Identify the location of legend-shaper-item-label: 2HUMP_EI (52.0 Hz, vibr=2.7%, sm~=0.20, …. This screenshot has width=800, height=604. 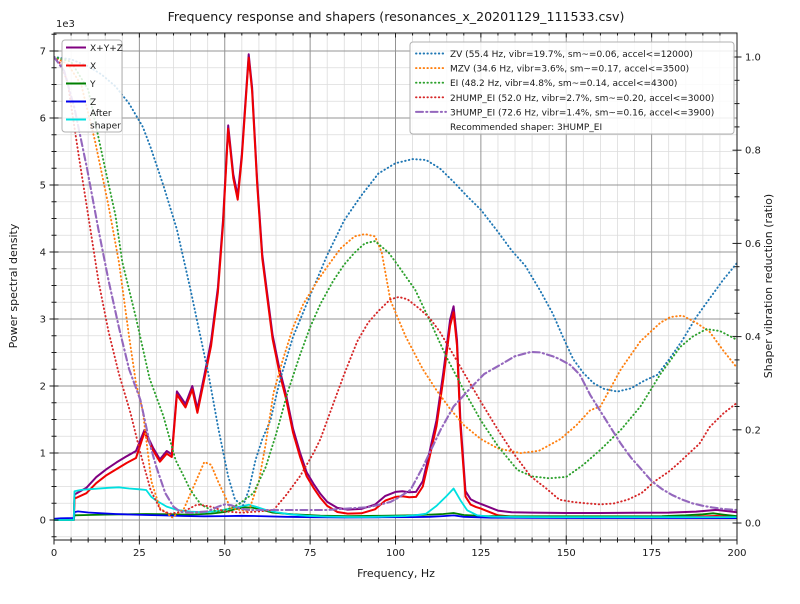
(582, 99).